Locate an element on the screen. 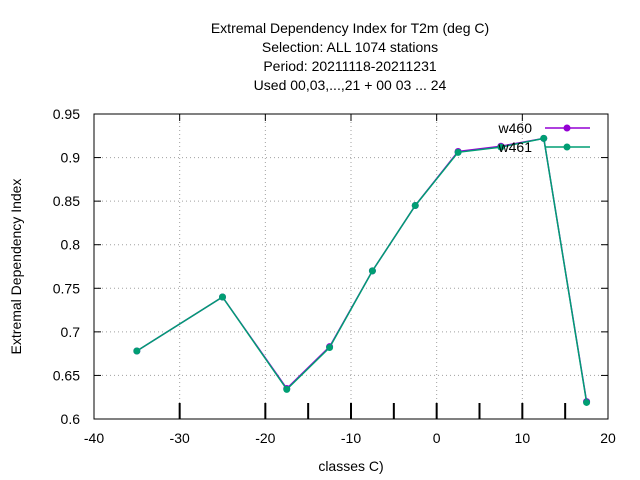 The width and height of the screenshot is (640, 480). y-tick-label: 0.95 is located at coordinates (66, 114).